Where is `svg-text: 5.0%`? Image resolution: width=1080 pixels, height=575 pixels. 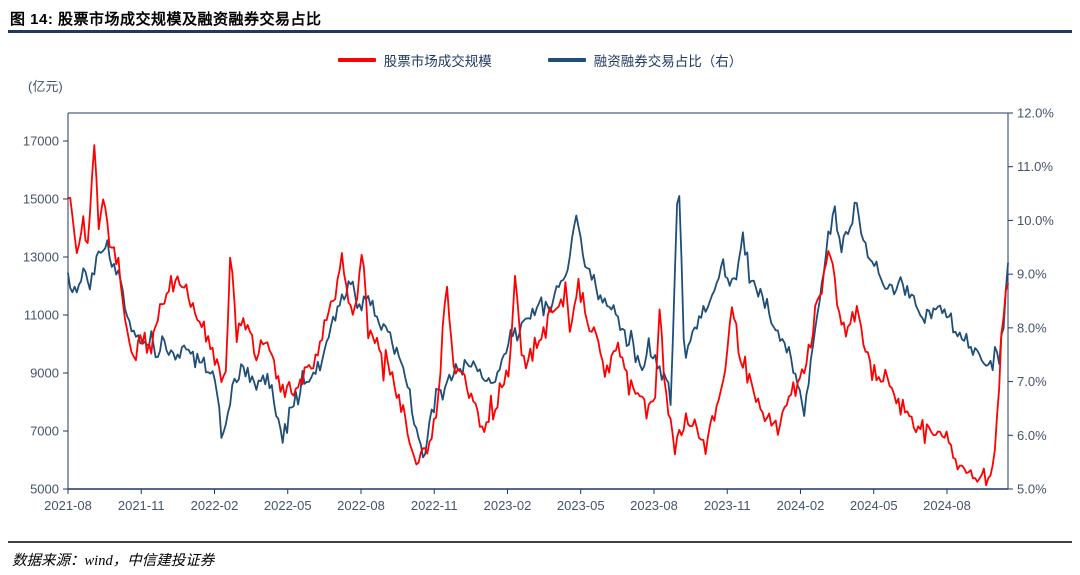 svg-text: 5.0% is located at coordinates (1032, 489).